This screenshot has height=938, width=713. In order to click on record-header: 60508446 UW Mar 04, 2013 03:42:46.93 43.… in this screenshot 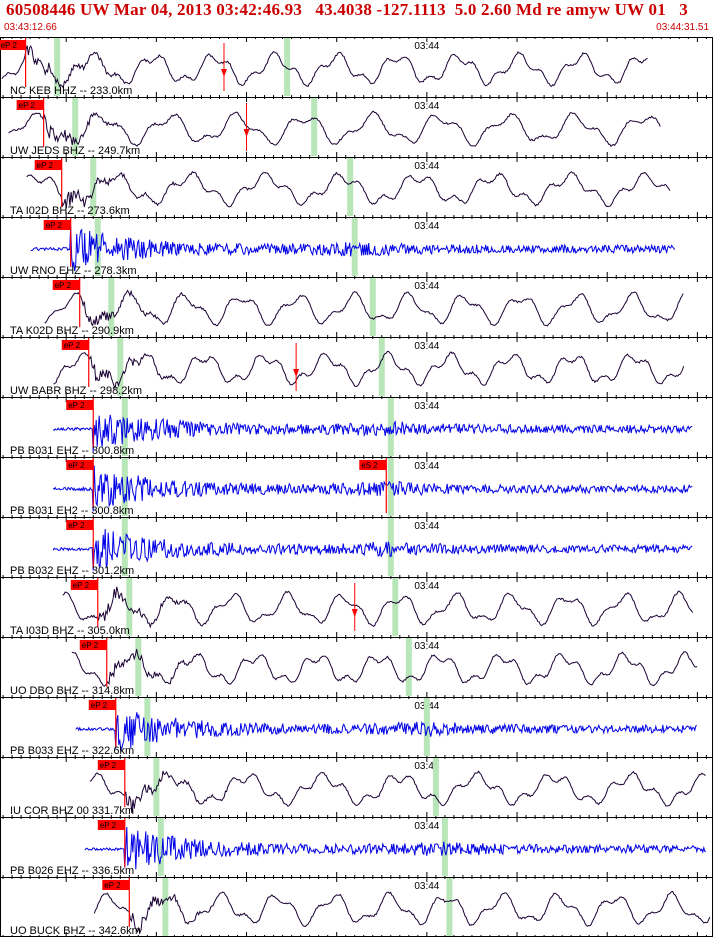, I will do `click(356, 18)`.